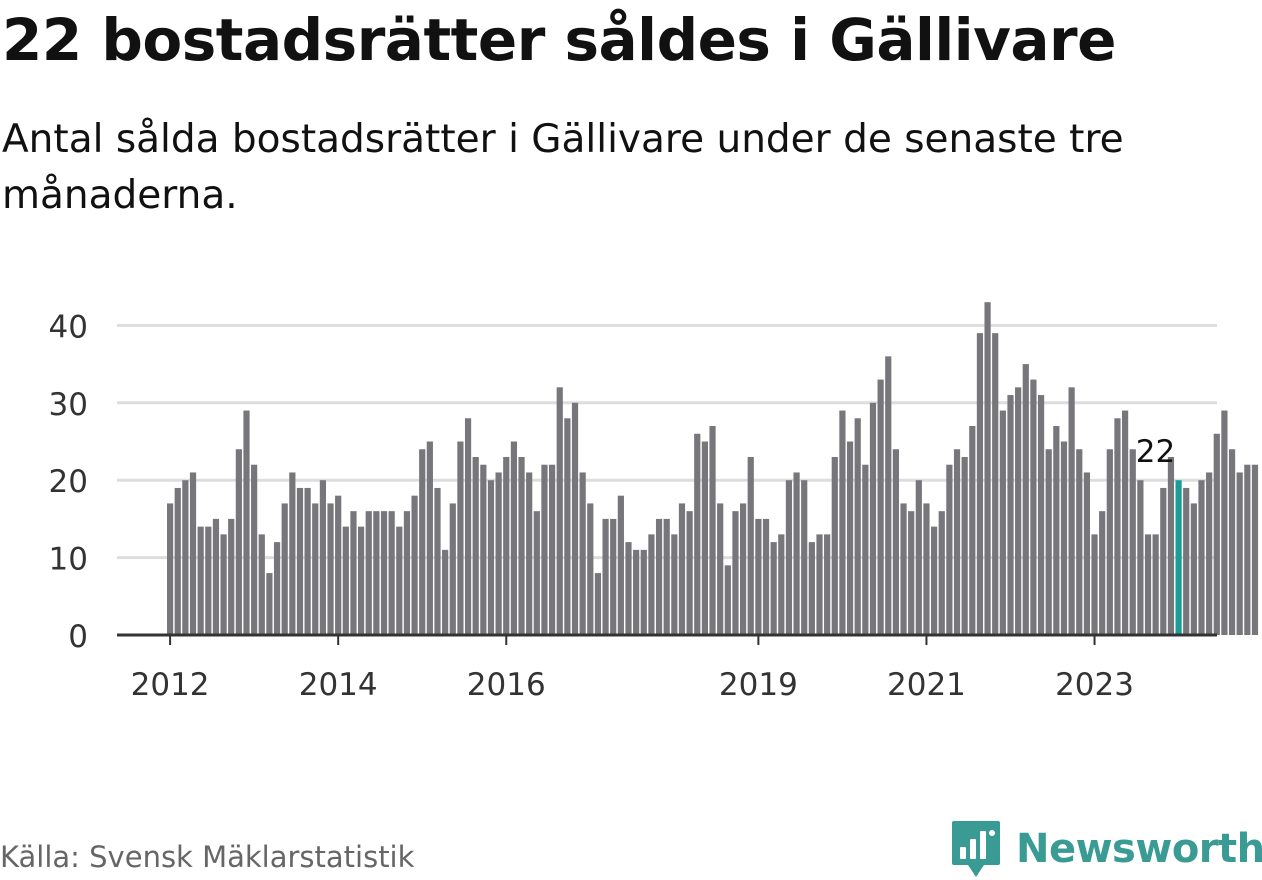 The width and height of the screenshot is (1262, 880). What do you see at coordinates (207, 857) in the screenshot?
I see `source-note: Källa: Svensk Mäklarstatistik` at bounding box center [207, 857].